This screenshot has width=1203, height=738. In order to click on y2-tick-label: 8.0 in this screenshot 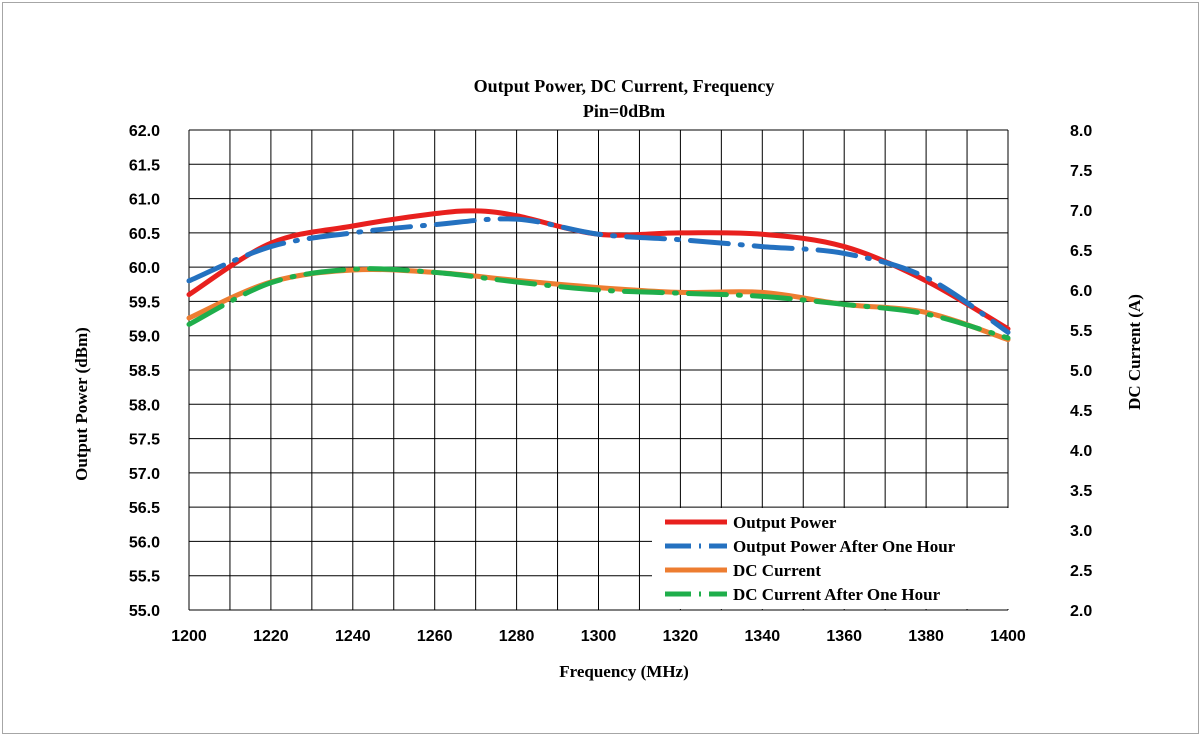, I will do `click(1081, 131)`.